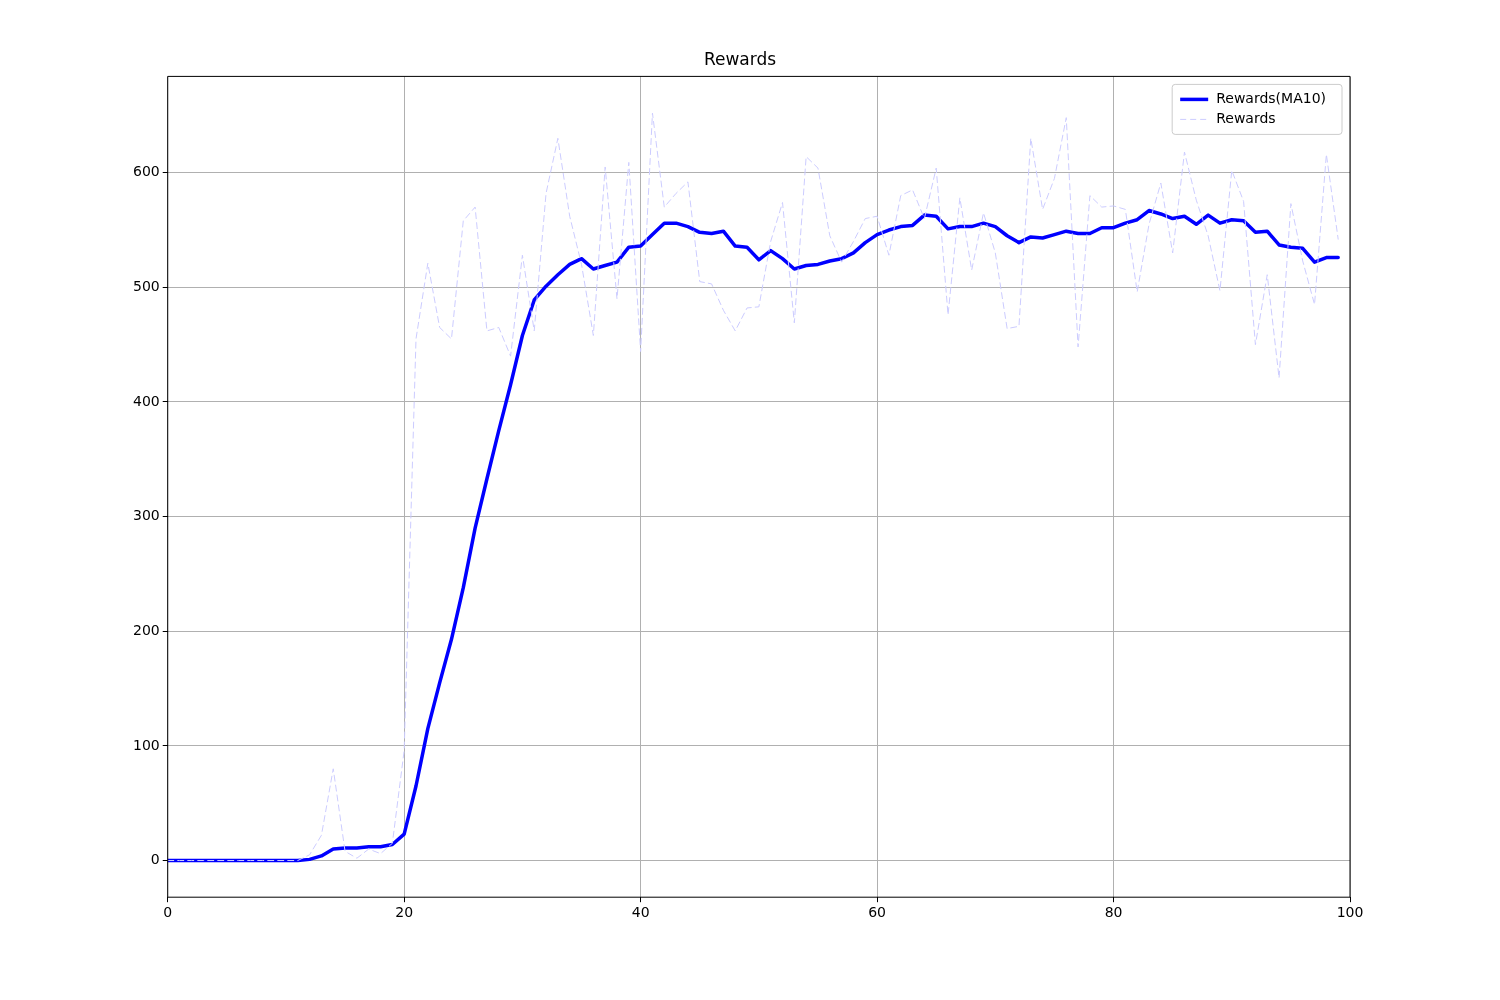 The height and width of the screenshot is (1000, 1500). What do you see at coordinates (404, 912) in the screenshot?
I see `x-tick-label: 20` at bounding box center [404, 912].